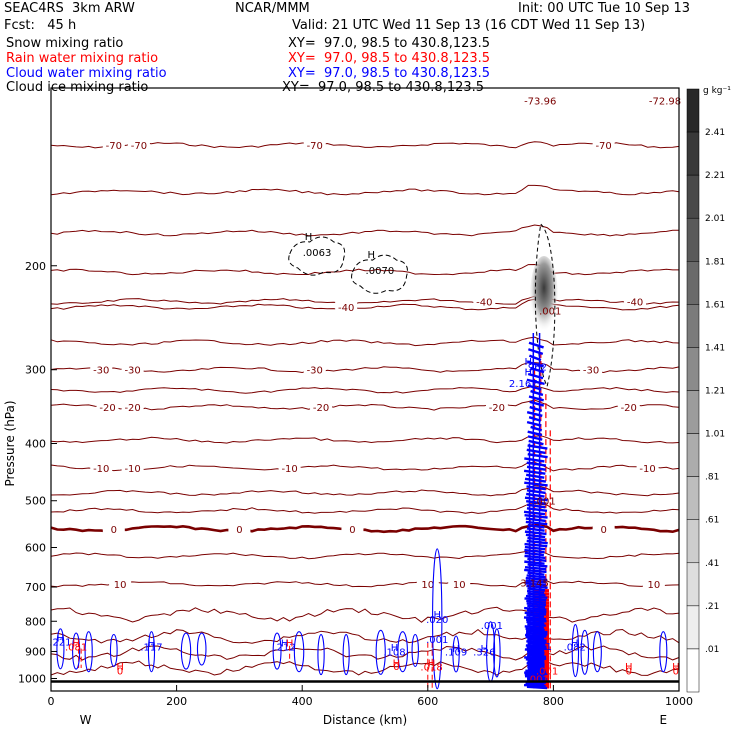  Describe the element at coordinates (352, 530) in the screenshot. I see `contour-label: 0` at that location.